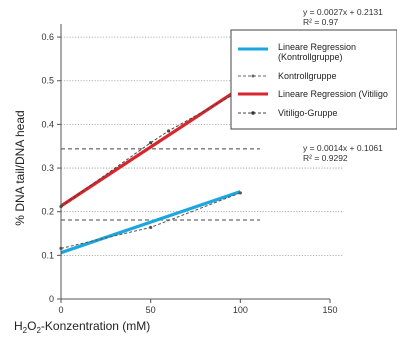 The width and height of the screenshot is (397, 339). Describe the element at coordinates (47, 212) in the screenshot. I see `y-tick-label-2: 0.2` at that location.